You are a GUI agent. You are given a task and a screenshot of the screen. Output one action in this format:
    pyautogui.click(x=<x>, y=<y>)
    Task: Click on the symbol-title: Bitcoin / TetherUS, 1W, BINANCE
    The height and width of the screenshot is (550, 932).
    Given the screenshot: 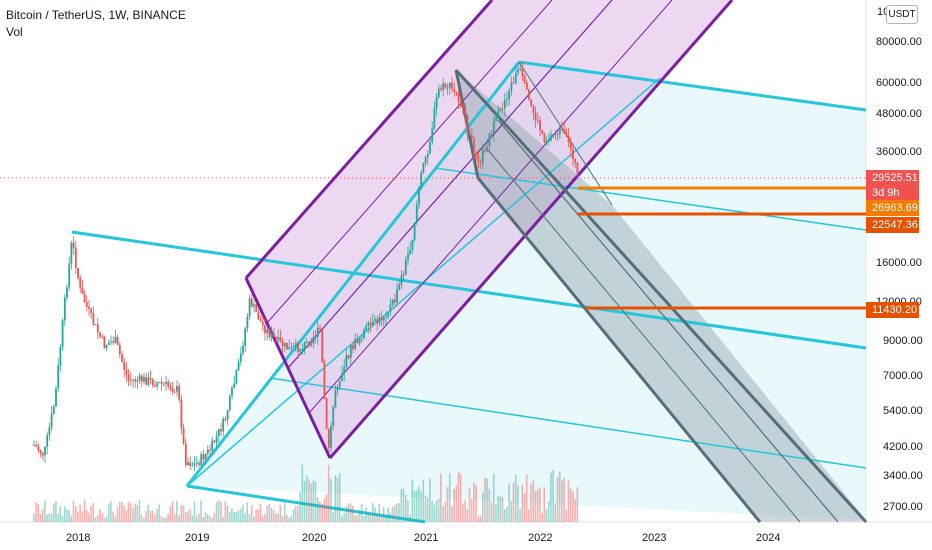 What is the action you would take?
    pyautogui.click(x=96, y=15)
    